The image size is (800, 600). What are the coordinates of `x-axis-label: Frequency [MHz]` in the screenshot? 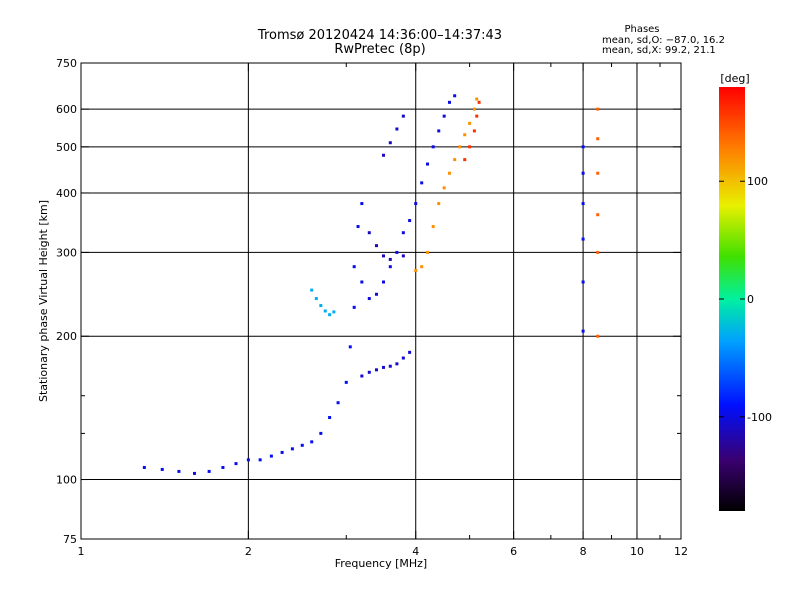 It's located at (381, 563).